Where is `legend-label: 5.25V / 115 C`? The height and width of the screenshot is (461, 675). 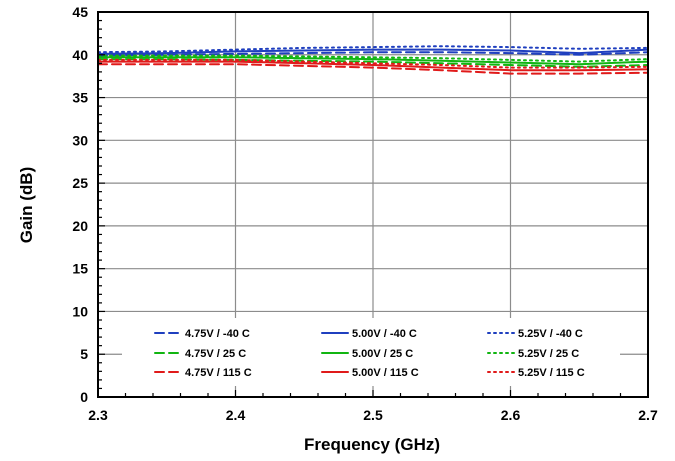 legend-label: 5.25V / 115 C is located at coordinates (551, 373).